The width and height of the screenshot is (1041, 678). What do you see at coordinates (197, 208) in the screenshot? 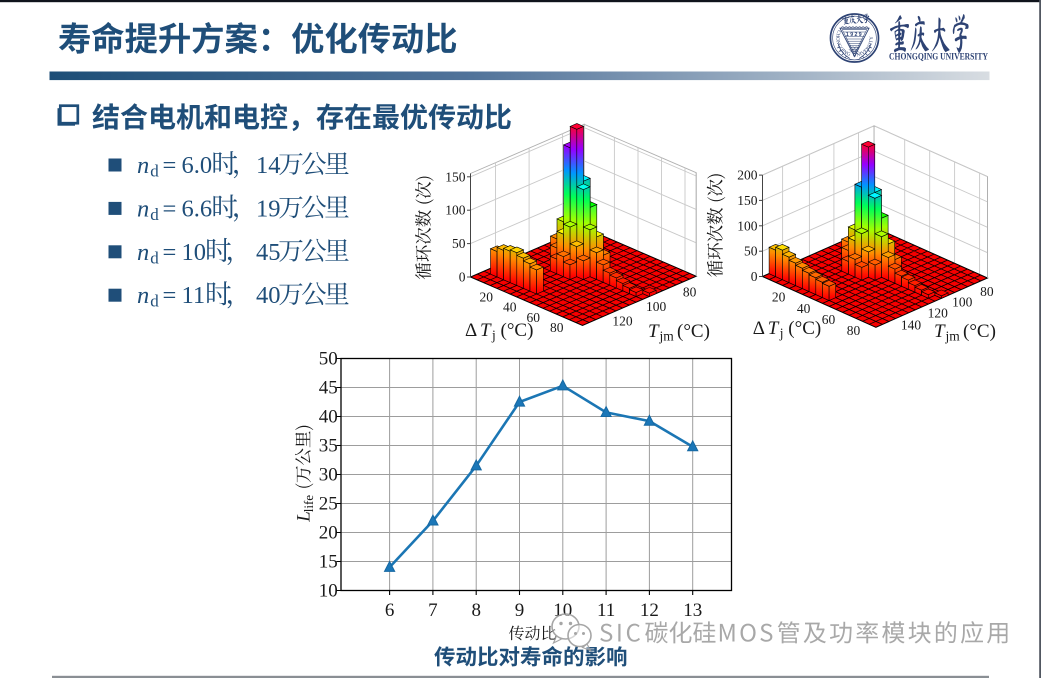
I see `svg-text: 6.6` at bounding box center [197, 208].